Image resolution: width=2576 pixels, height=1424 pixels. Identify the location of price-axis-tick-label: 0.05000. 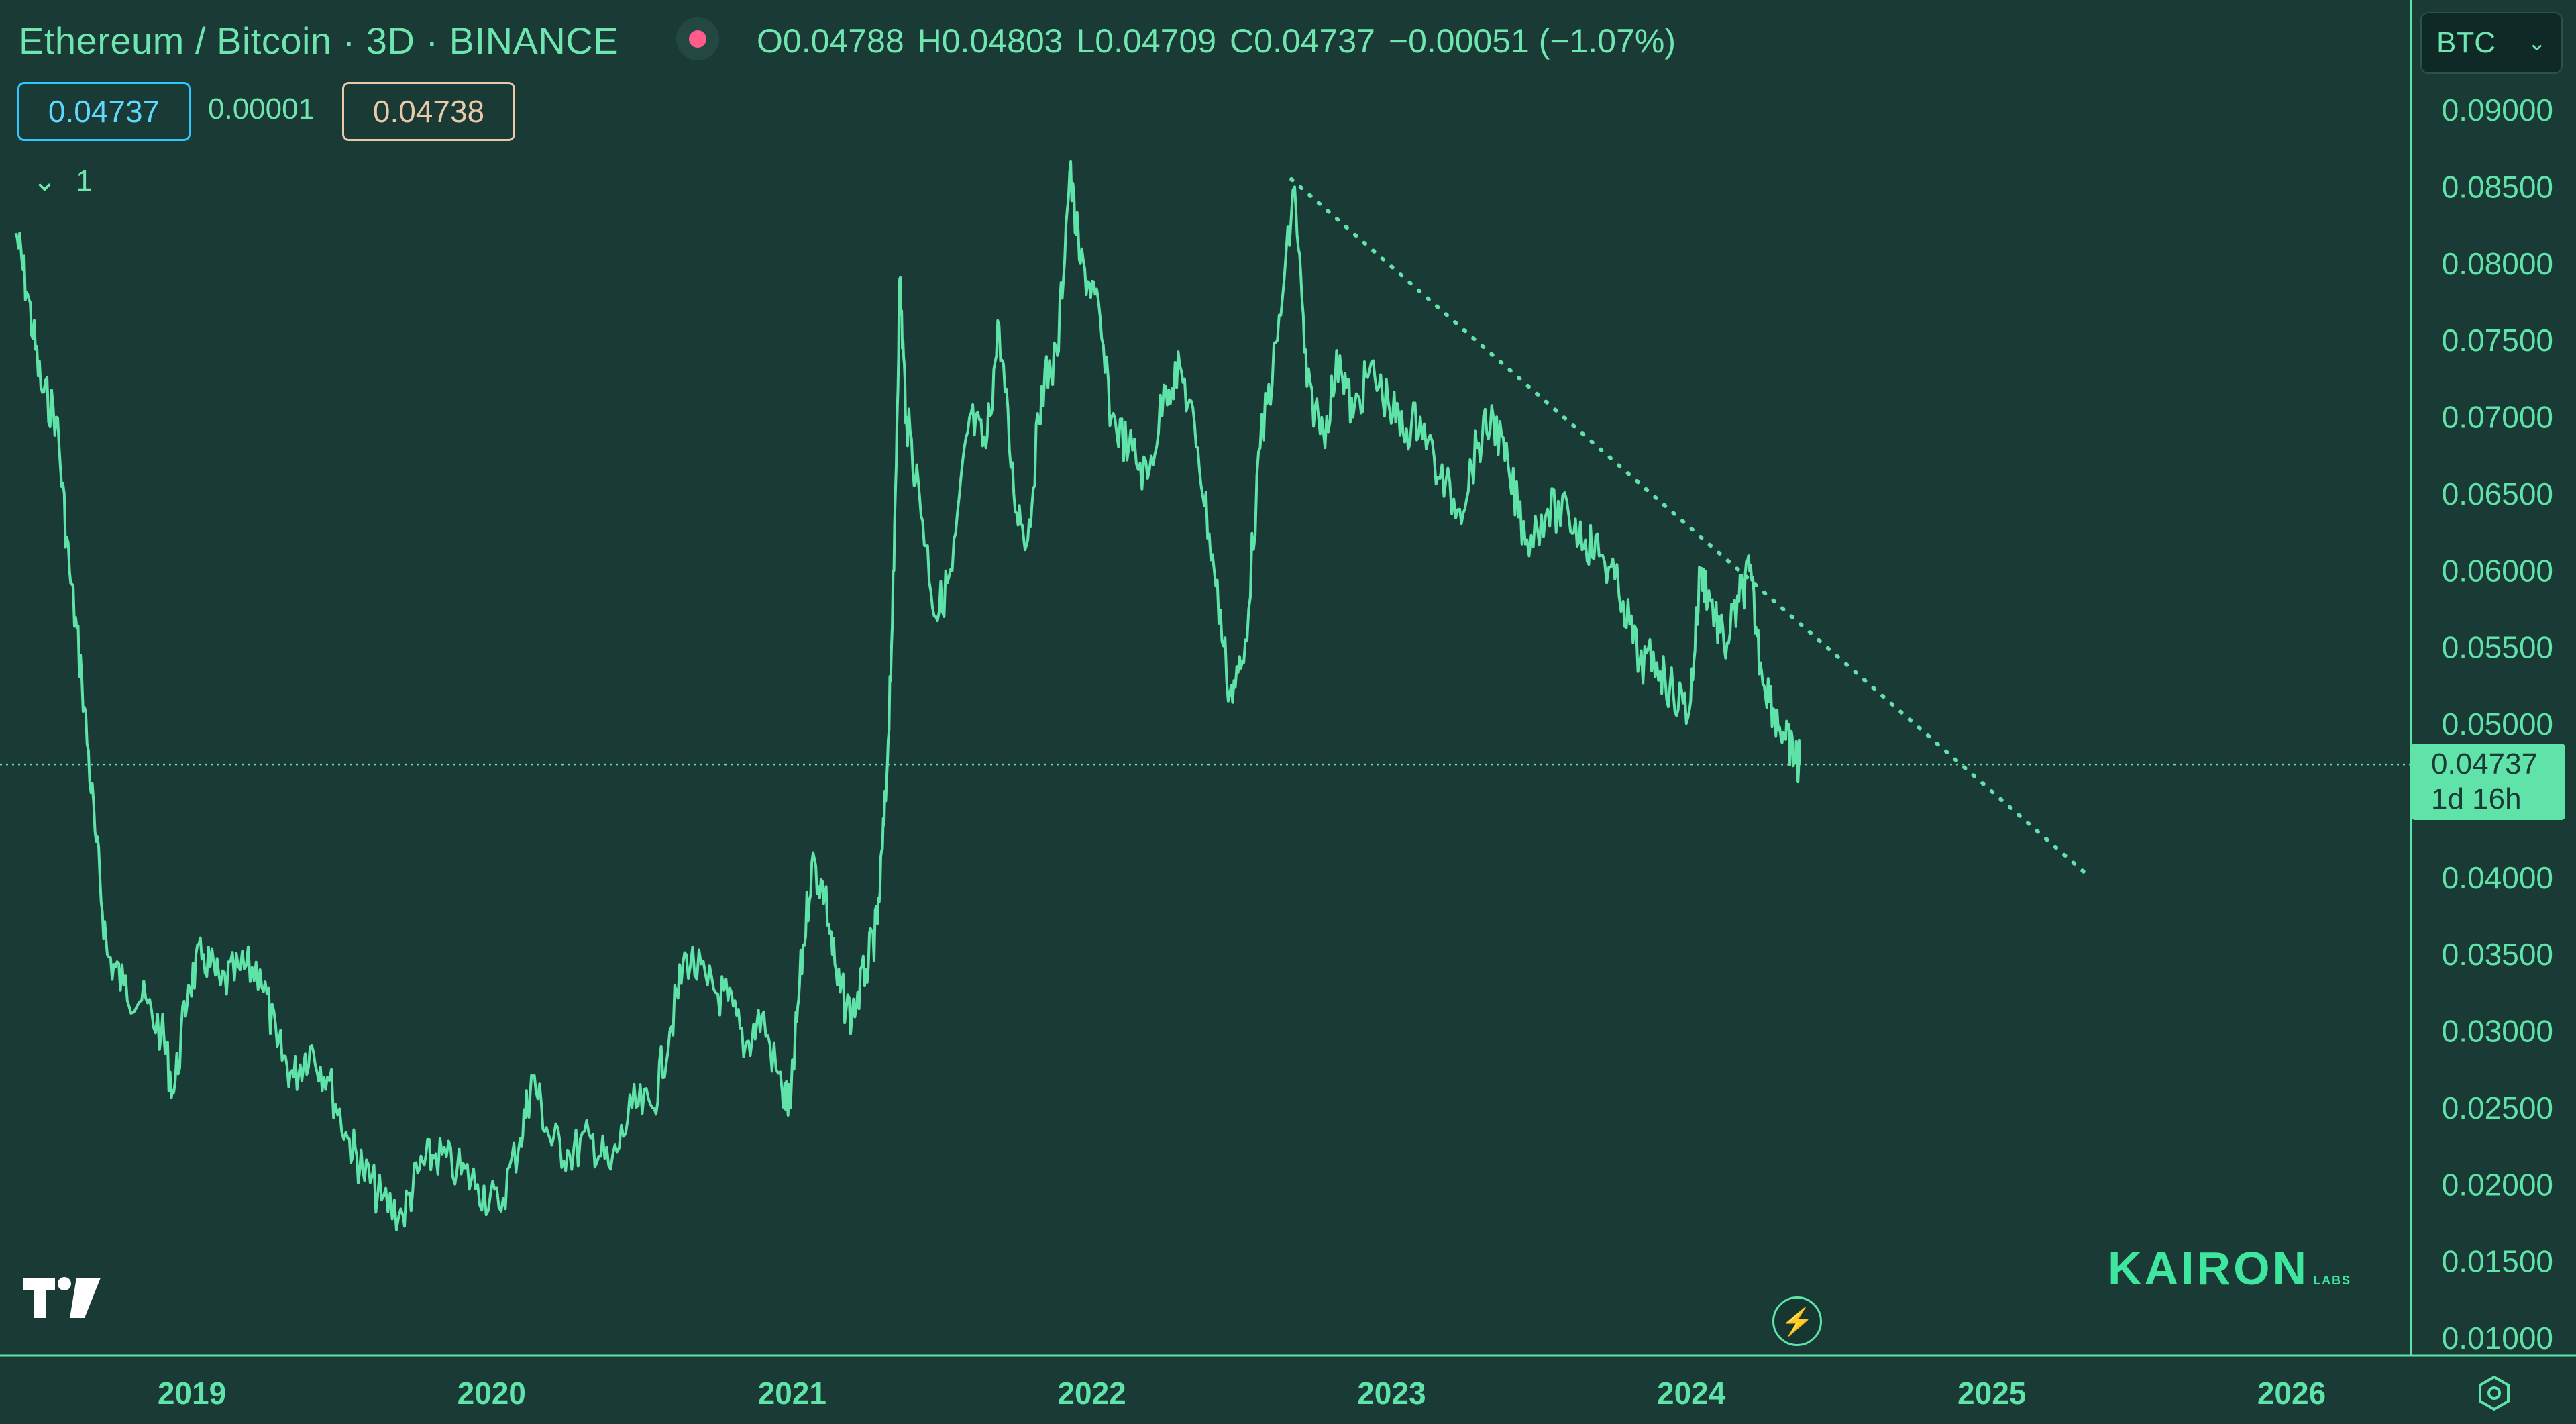
(2497, 724).